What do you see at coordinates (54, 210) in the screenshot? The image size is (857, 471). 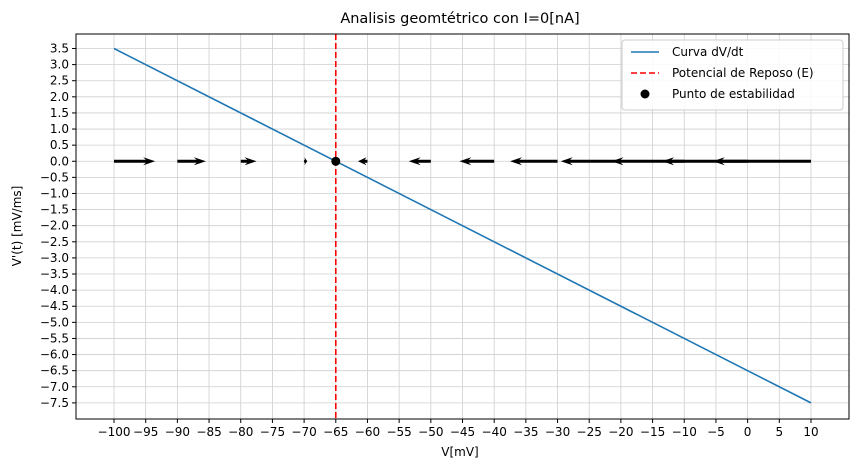 I see `y-tick-label: −1.5` at bounding box center [54, 210].